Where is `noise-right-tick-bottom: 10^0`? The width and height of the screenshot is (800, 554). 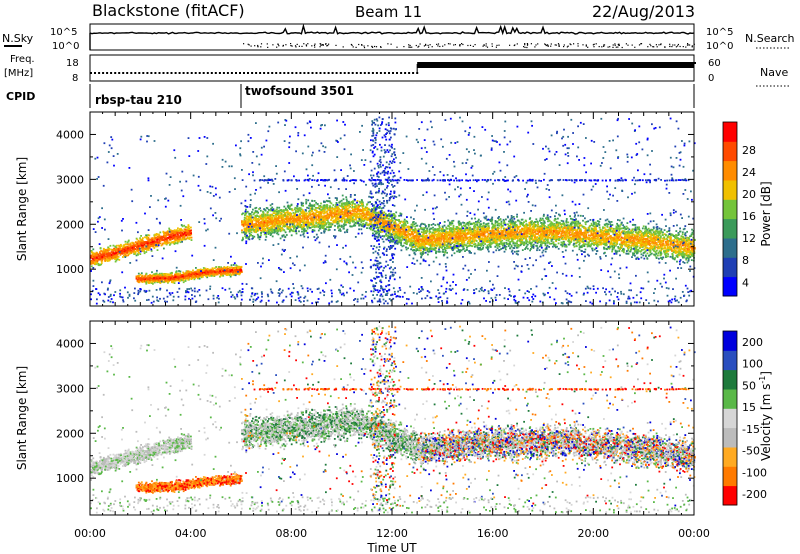
noise-right-tick-bottom: 10^0 is located at coordinates (719, 46).